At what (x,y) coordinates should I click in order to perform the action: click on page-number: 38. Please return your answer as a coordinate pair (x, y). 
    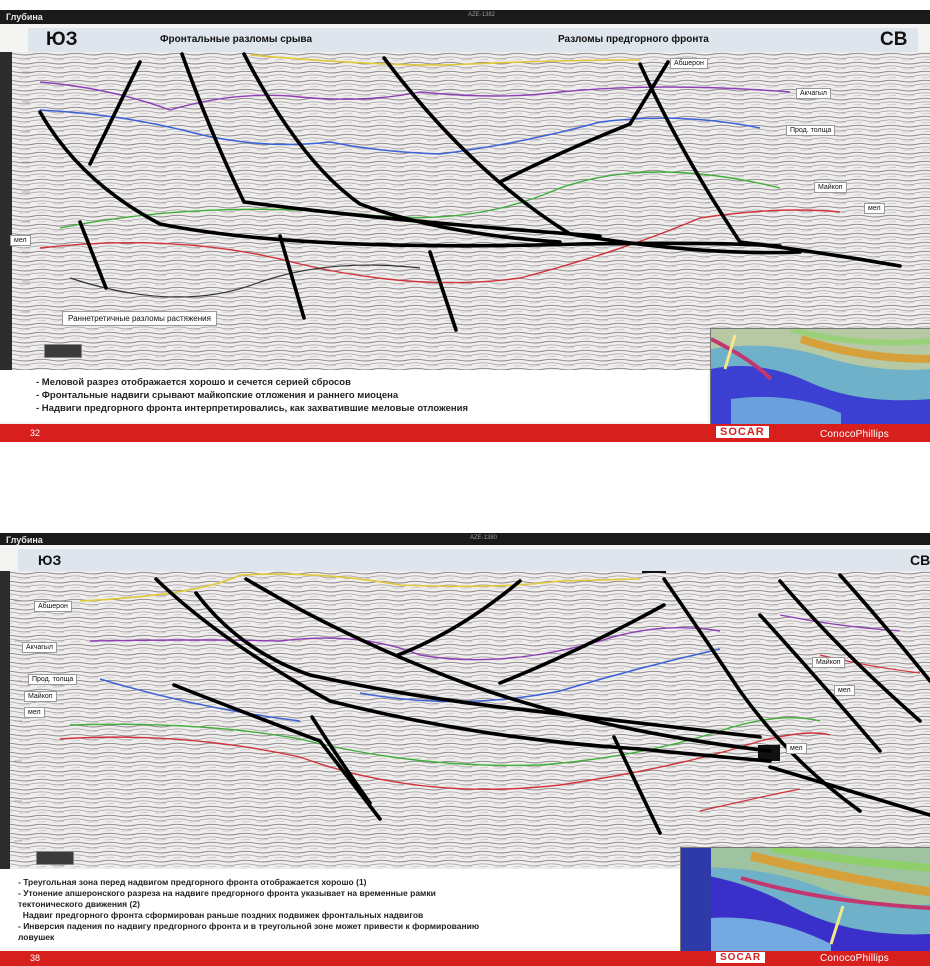
    Looking at the image, I should click on (35, 958).